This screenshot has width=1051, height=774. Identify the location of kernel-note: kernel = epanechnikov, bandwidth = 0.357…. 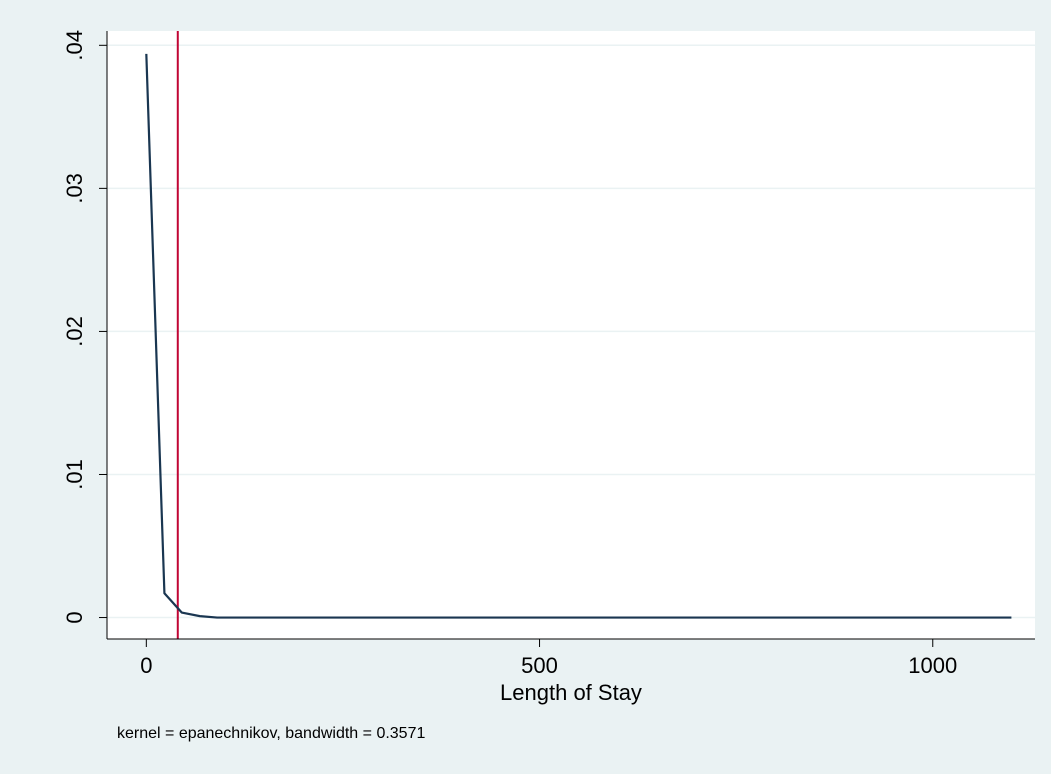
(271, 733).